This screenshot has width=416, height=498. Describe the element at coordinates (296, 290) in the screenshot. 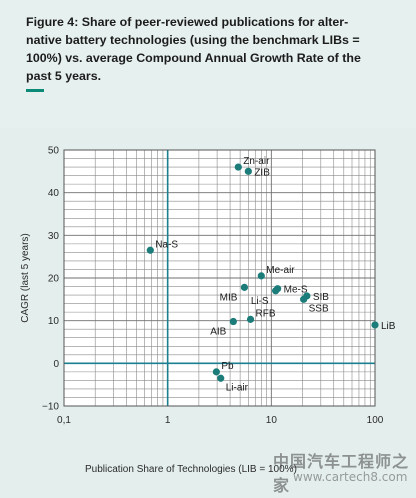

I see `data-label-me-s: Me-S` at that location.